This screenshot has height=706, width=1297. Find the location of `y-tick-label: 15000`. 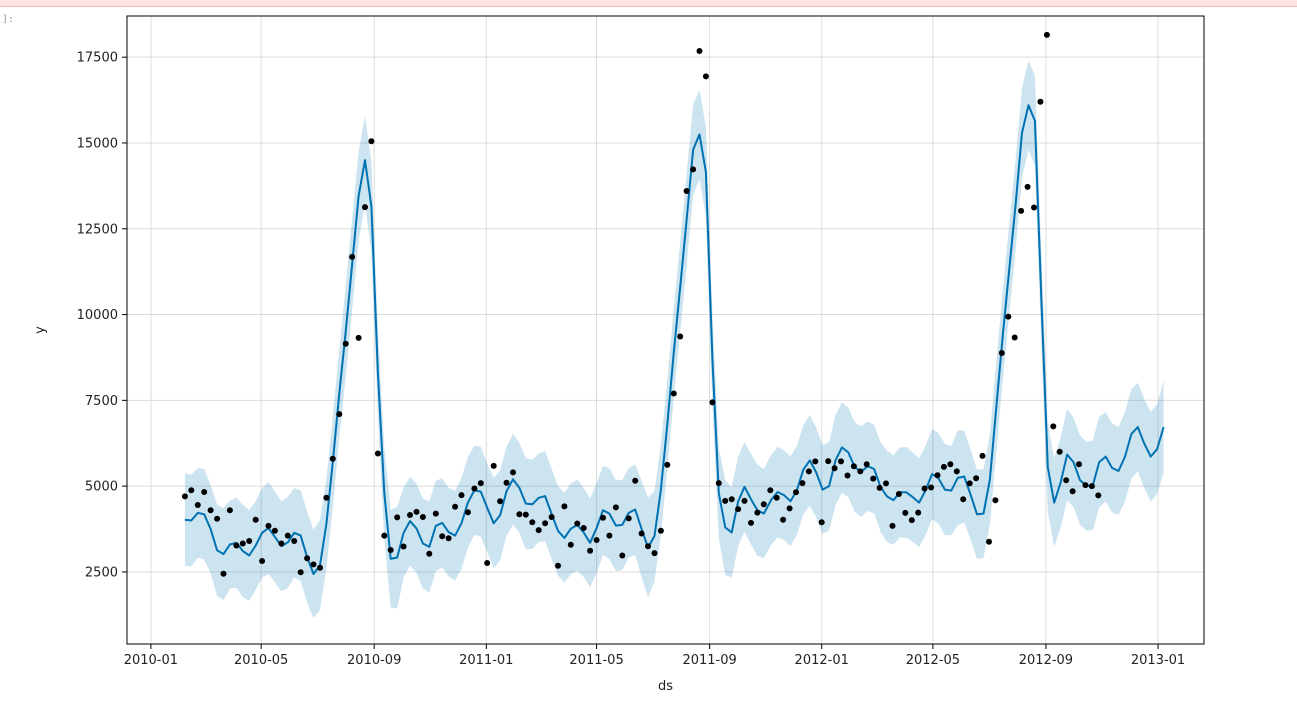

y-tick-label: 15000 is located at coordinates (97, 143).